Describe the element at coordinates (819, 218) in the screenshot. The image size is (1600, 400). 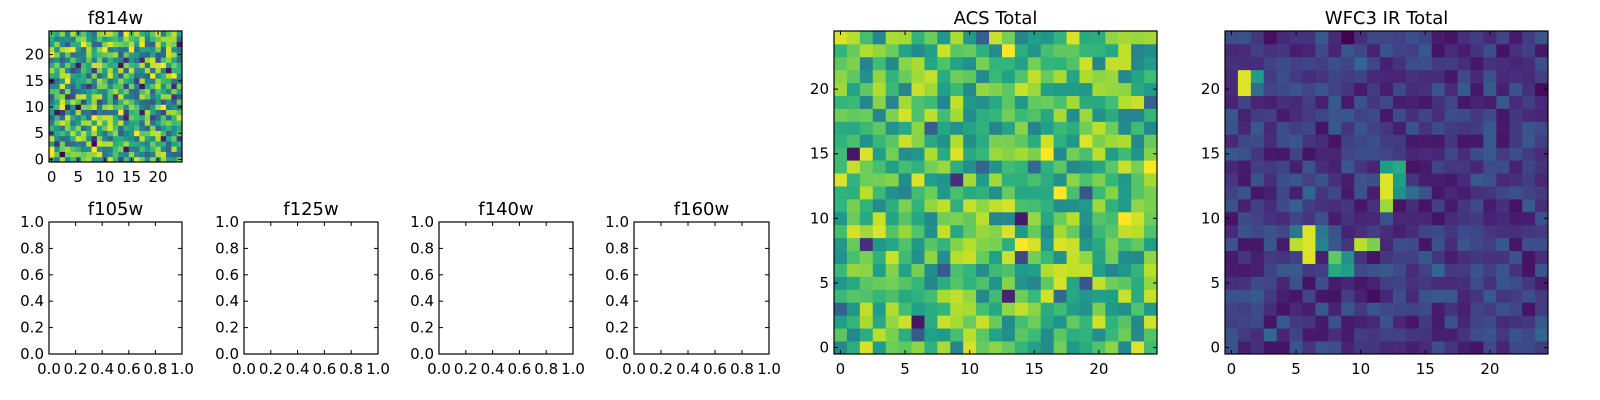
I see `y-tick-label: 10` at that location.